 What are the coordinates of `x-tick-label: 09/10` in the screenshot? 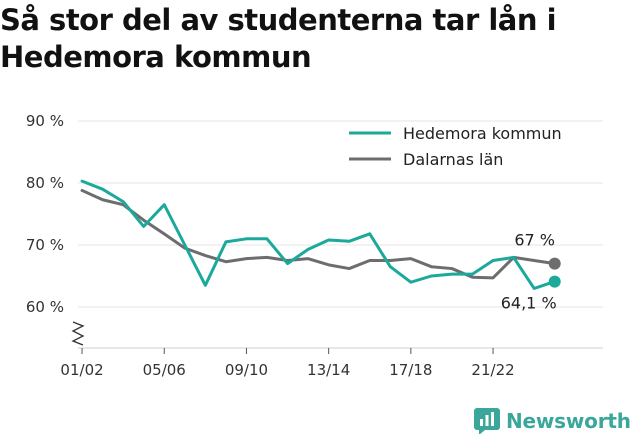 It's located at (246, 370).